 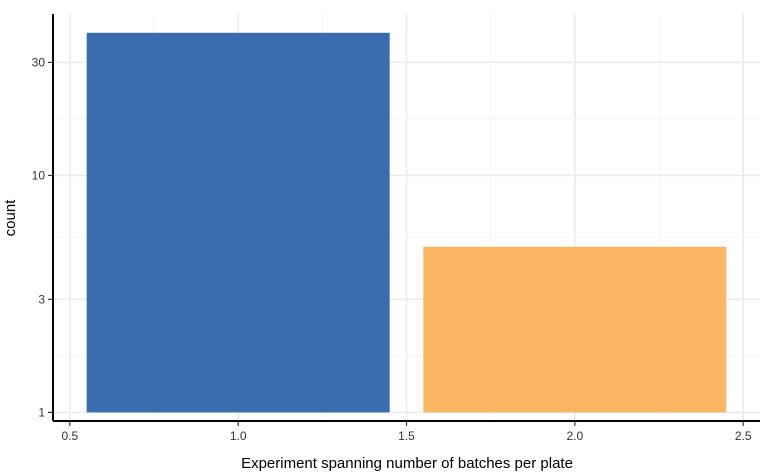 I want to click on y-tick-label: 3, so click(x=41, y=299).